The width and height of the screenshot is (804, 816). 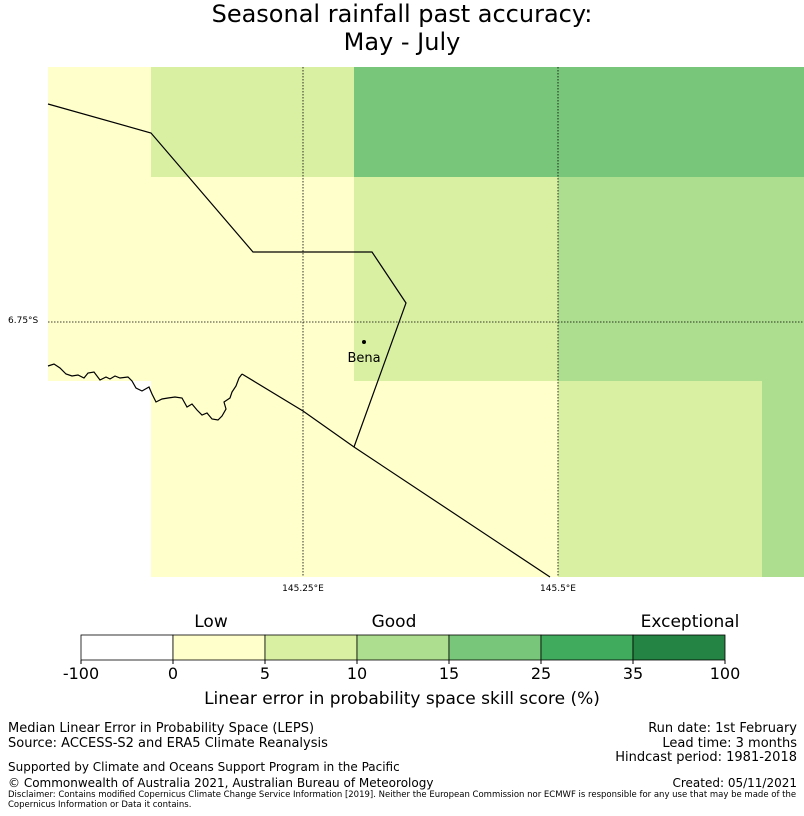 What do you see at coordinates (211, 622) in the screenshot?
I see `category-low: Low` at bounding box center [211, 622].